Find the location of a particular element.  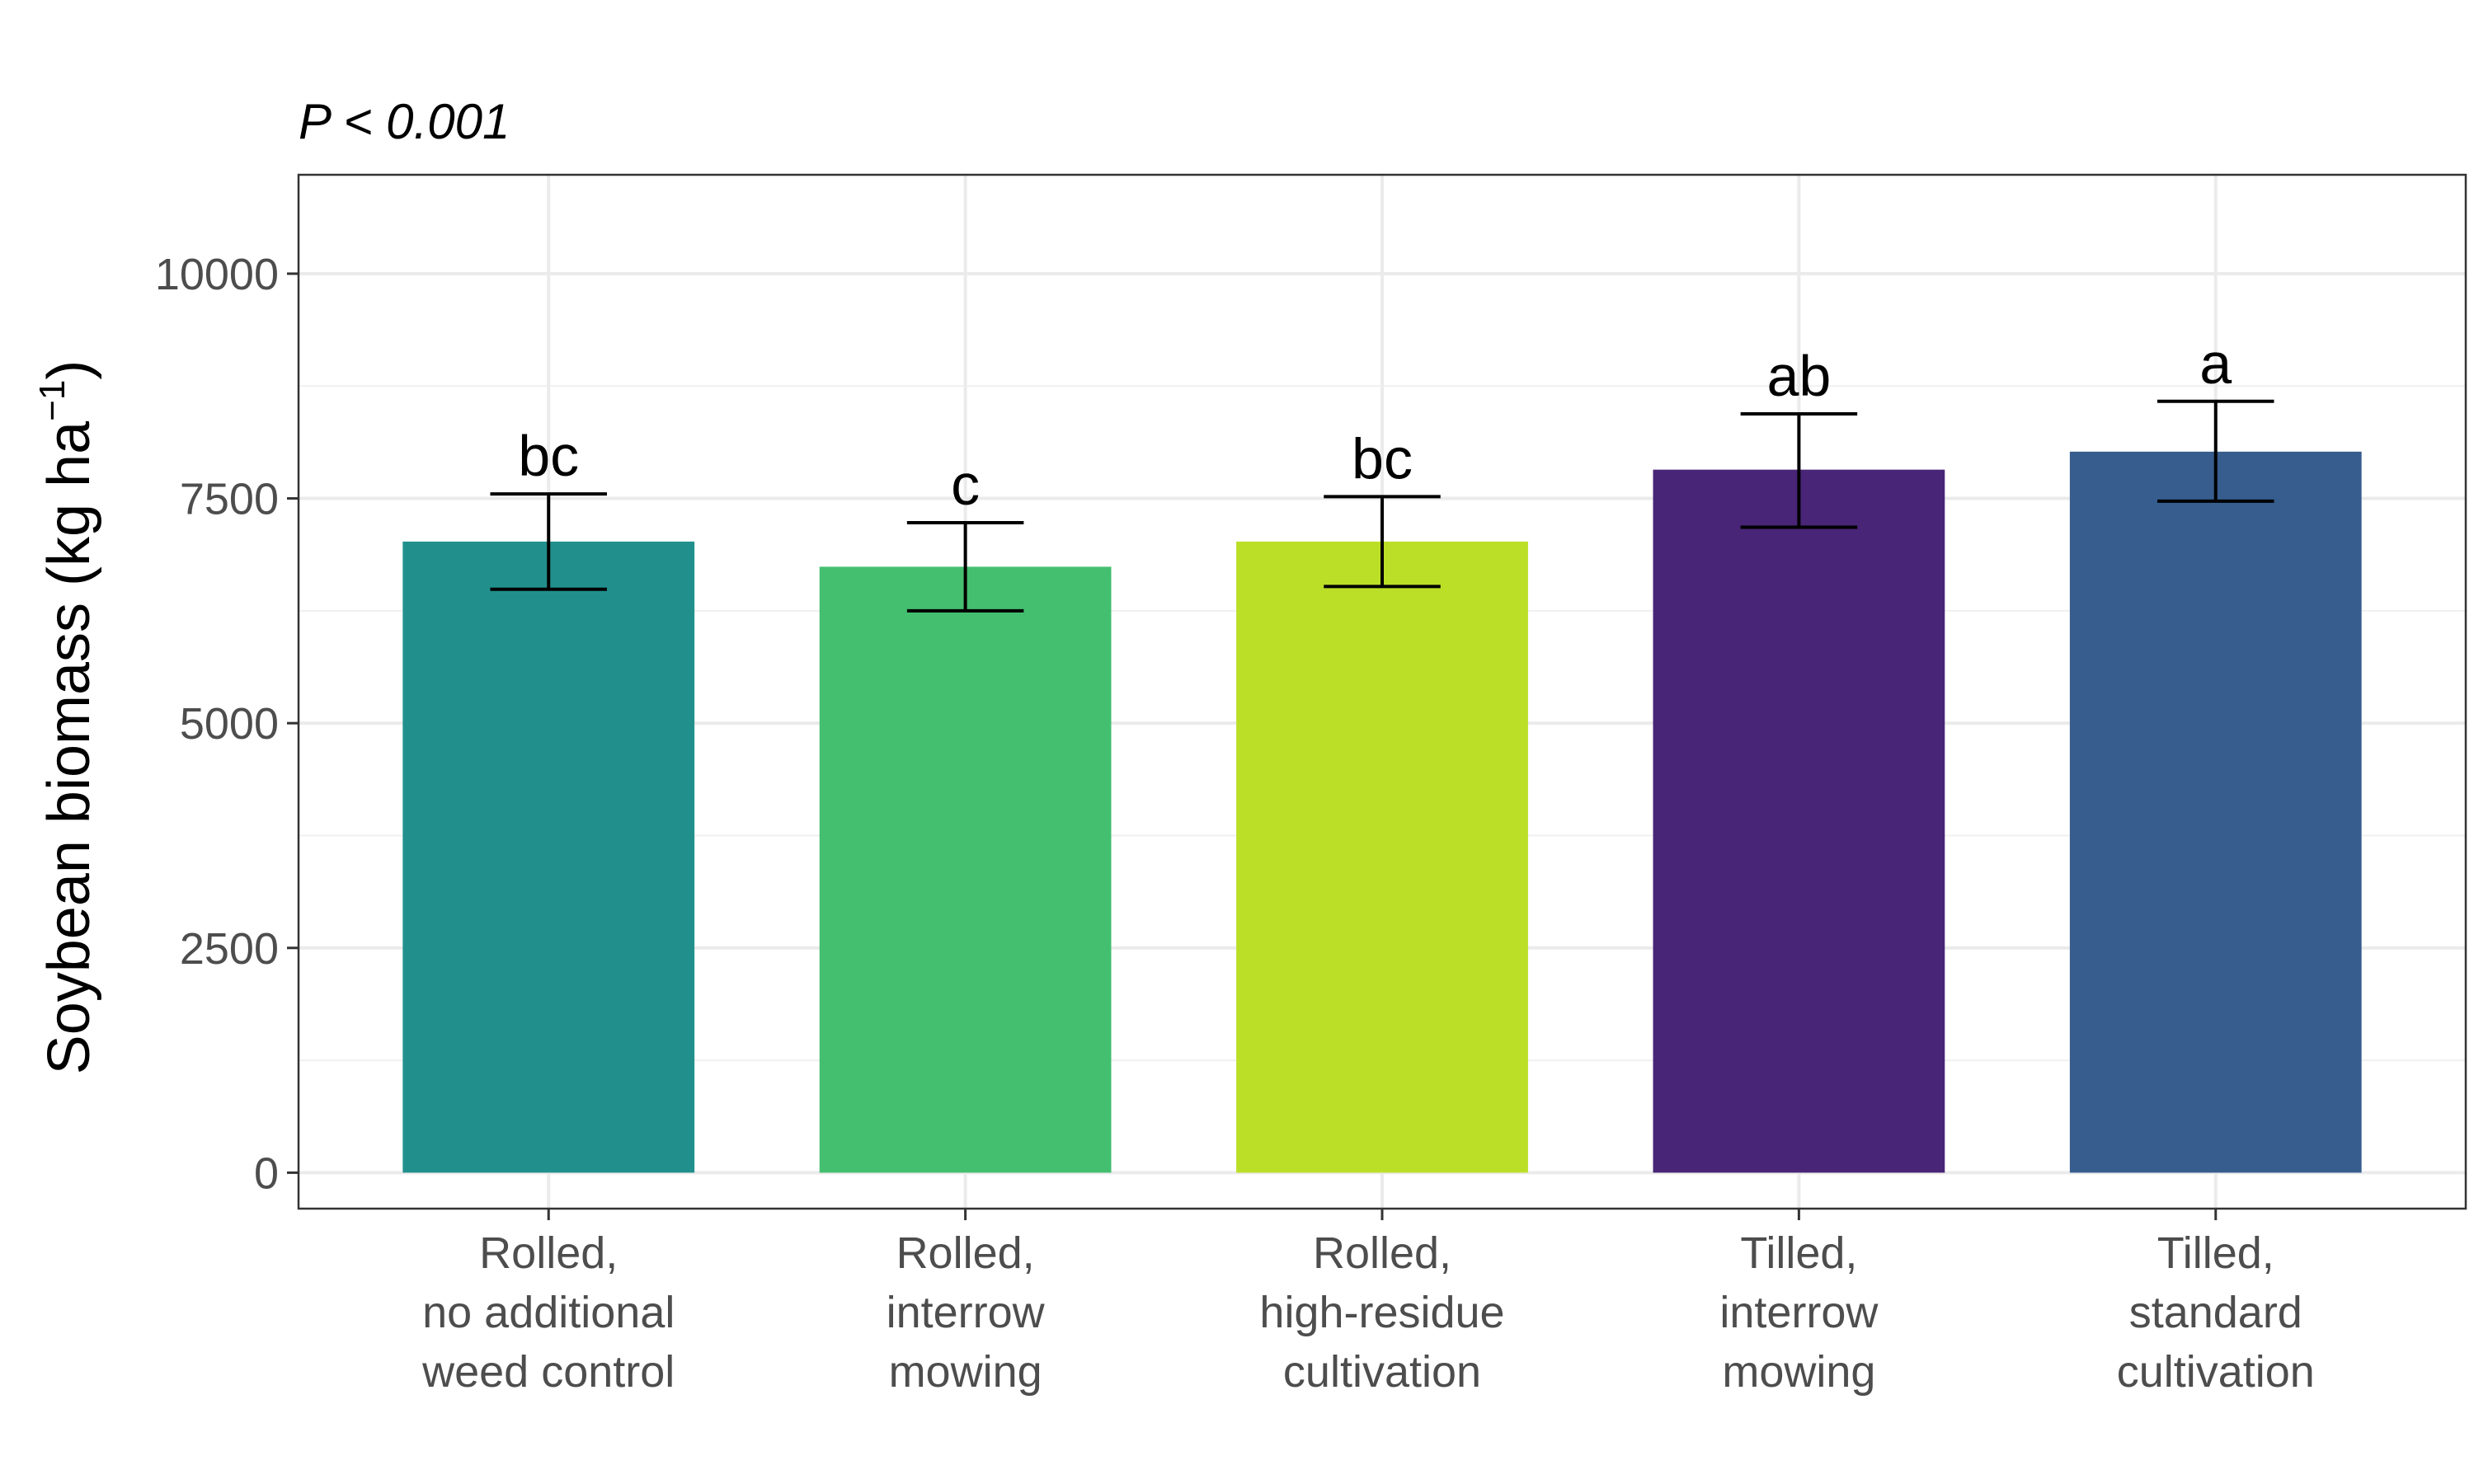

y-axis-title-close: ) is located at coordinates (69, 370).